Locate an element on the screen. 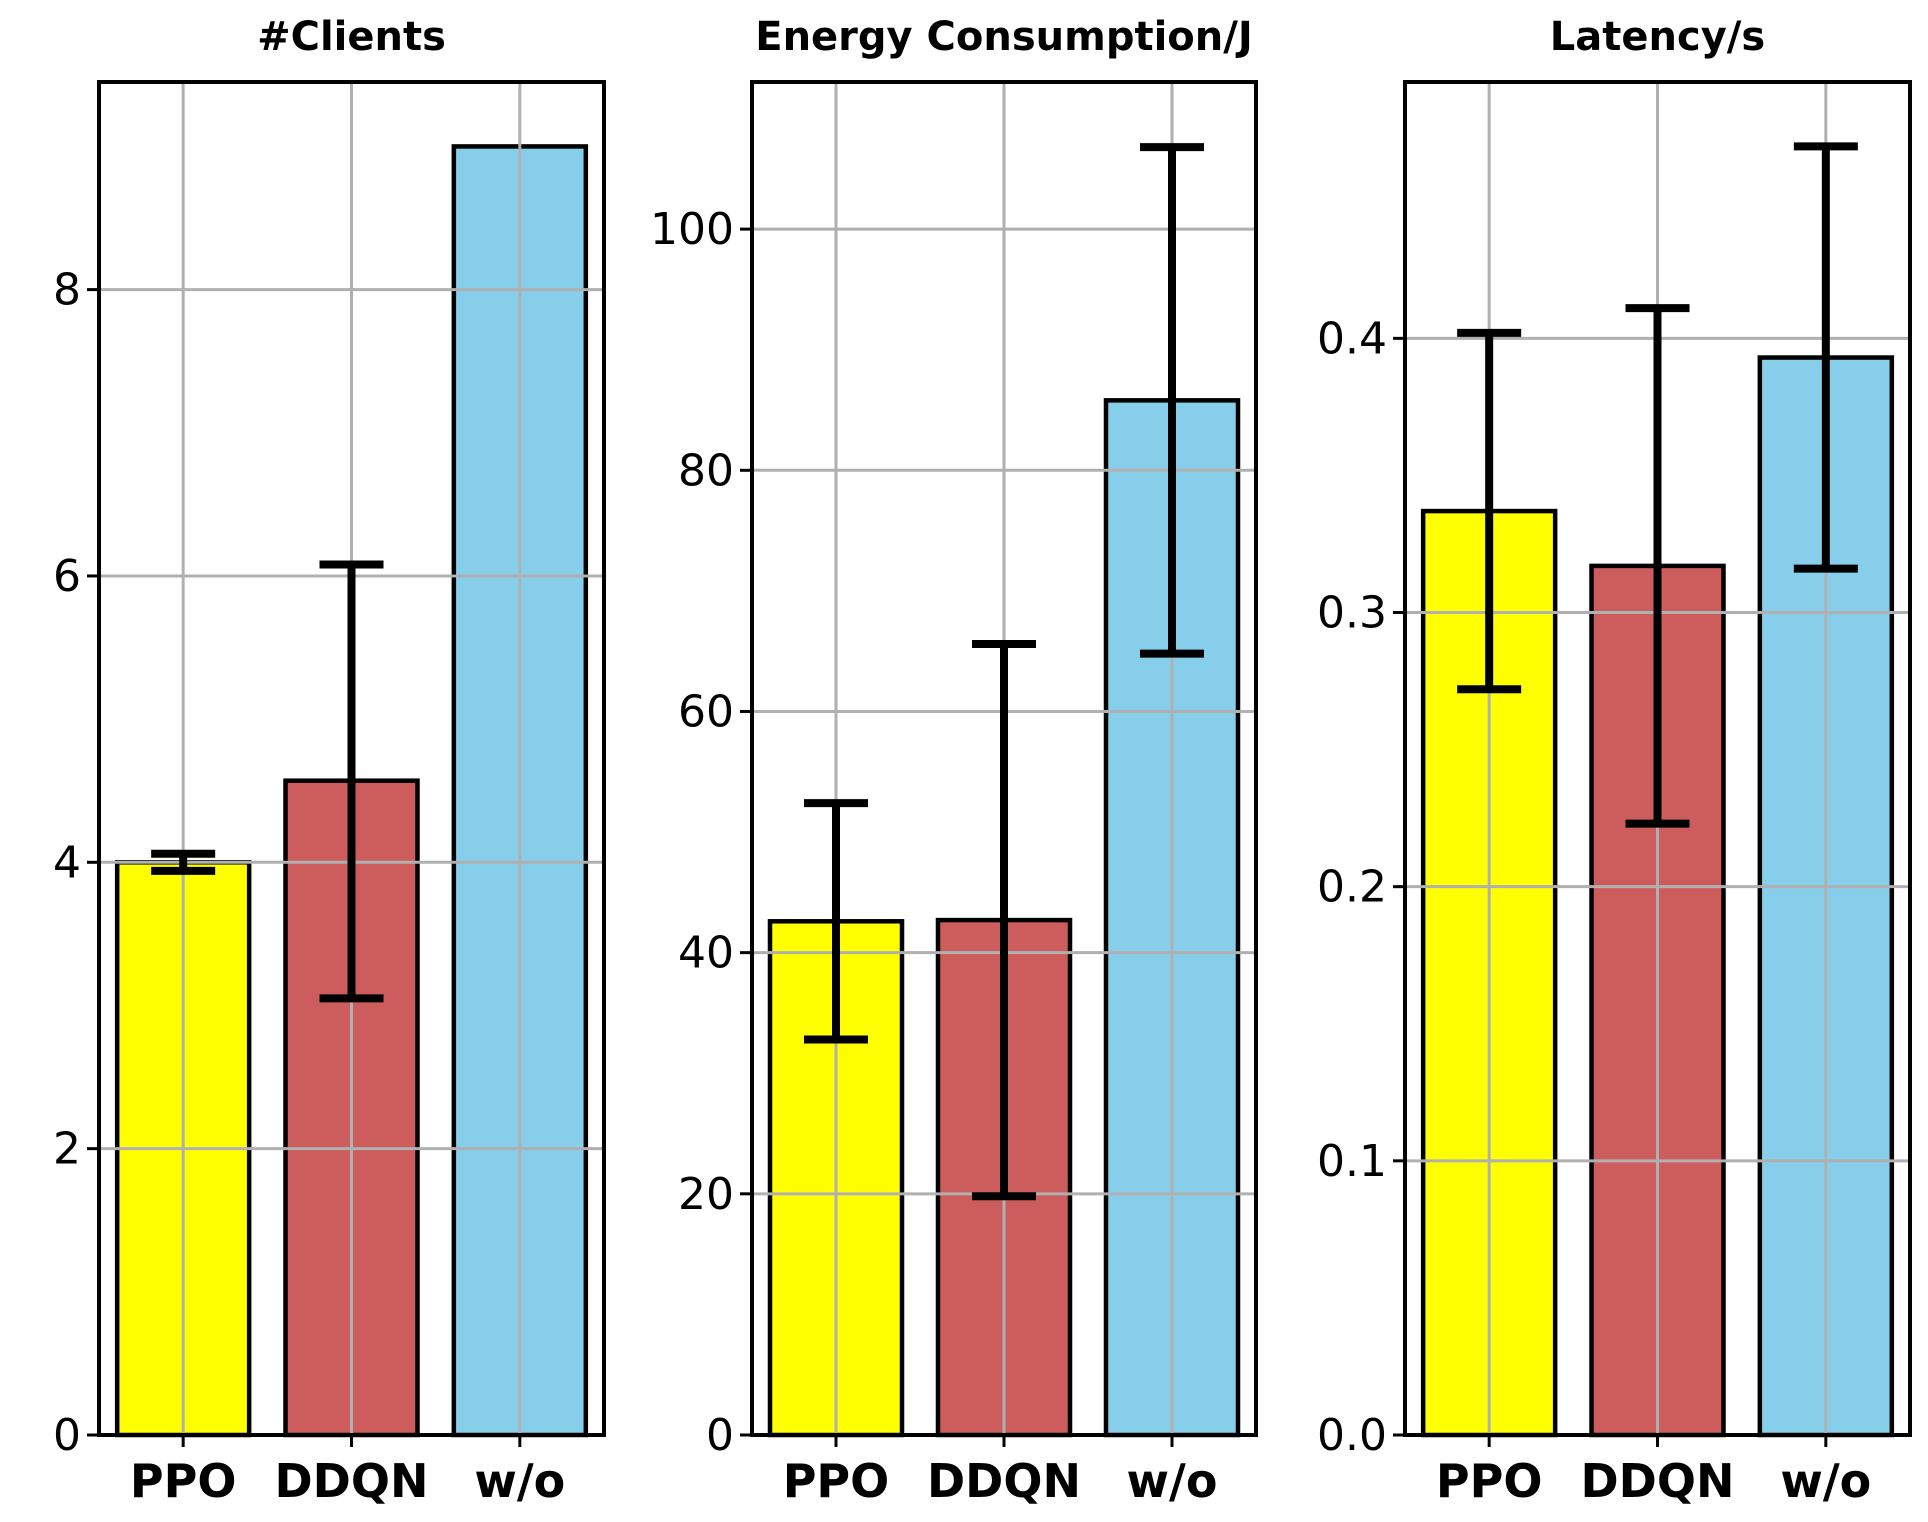 This screenshot has height=1522, width=1928. chart-title: Energy Consumption/J is located at coordinates (1003, 37).